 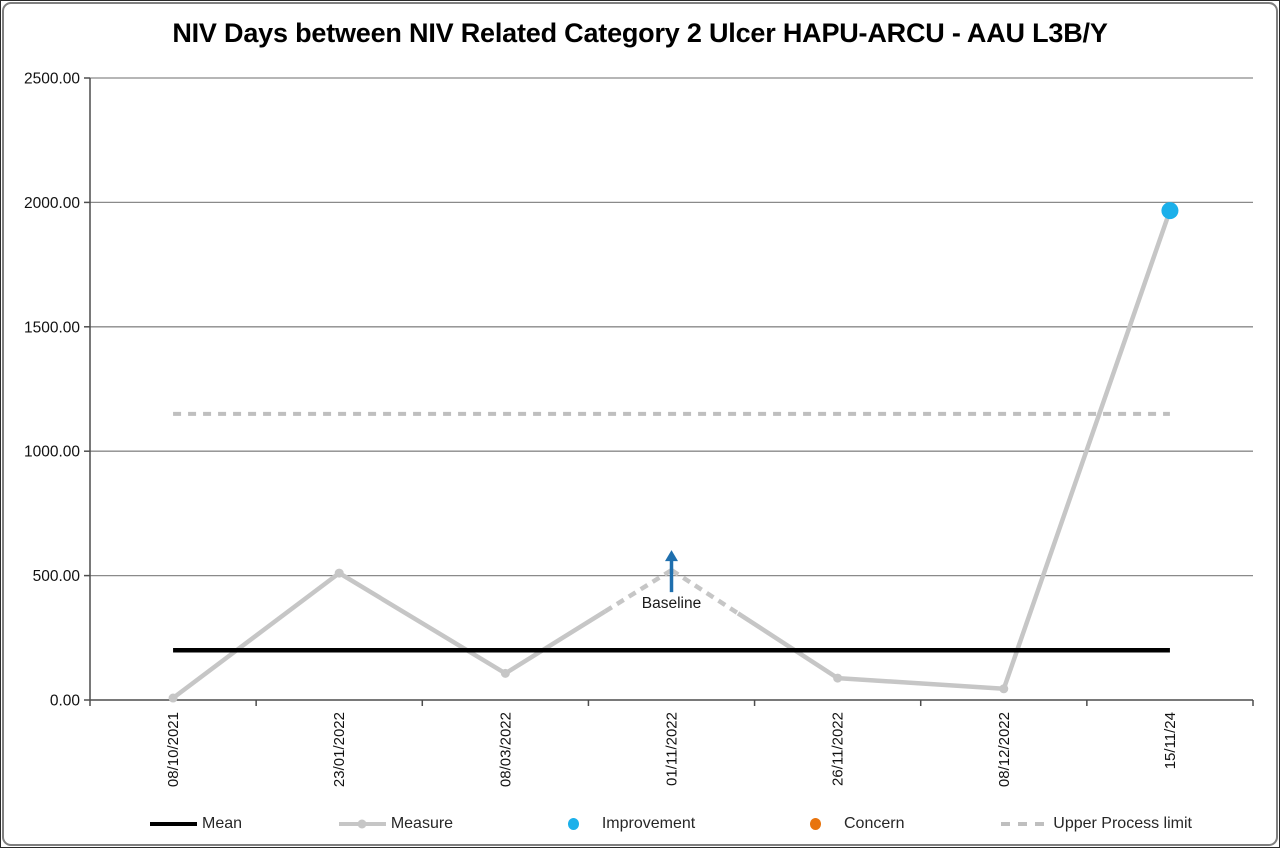 I want to click on legend-item-measure: Measure, so click(x=396, y=824).